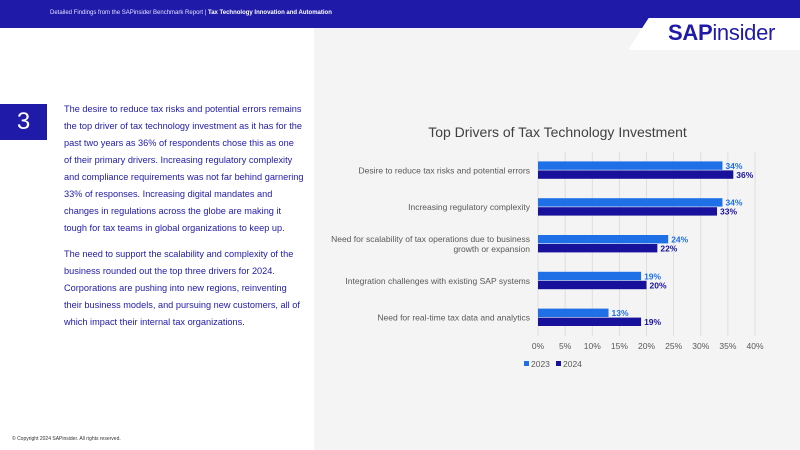 The height and width of the screenshot is (450, 800). Describe the element at coordinates (744, 32) in the screenshot. I see `logo-insider: insider` at that location.